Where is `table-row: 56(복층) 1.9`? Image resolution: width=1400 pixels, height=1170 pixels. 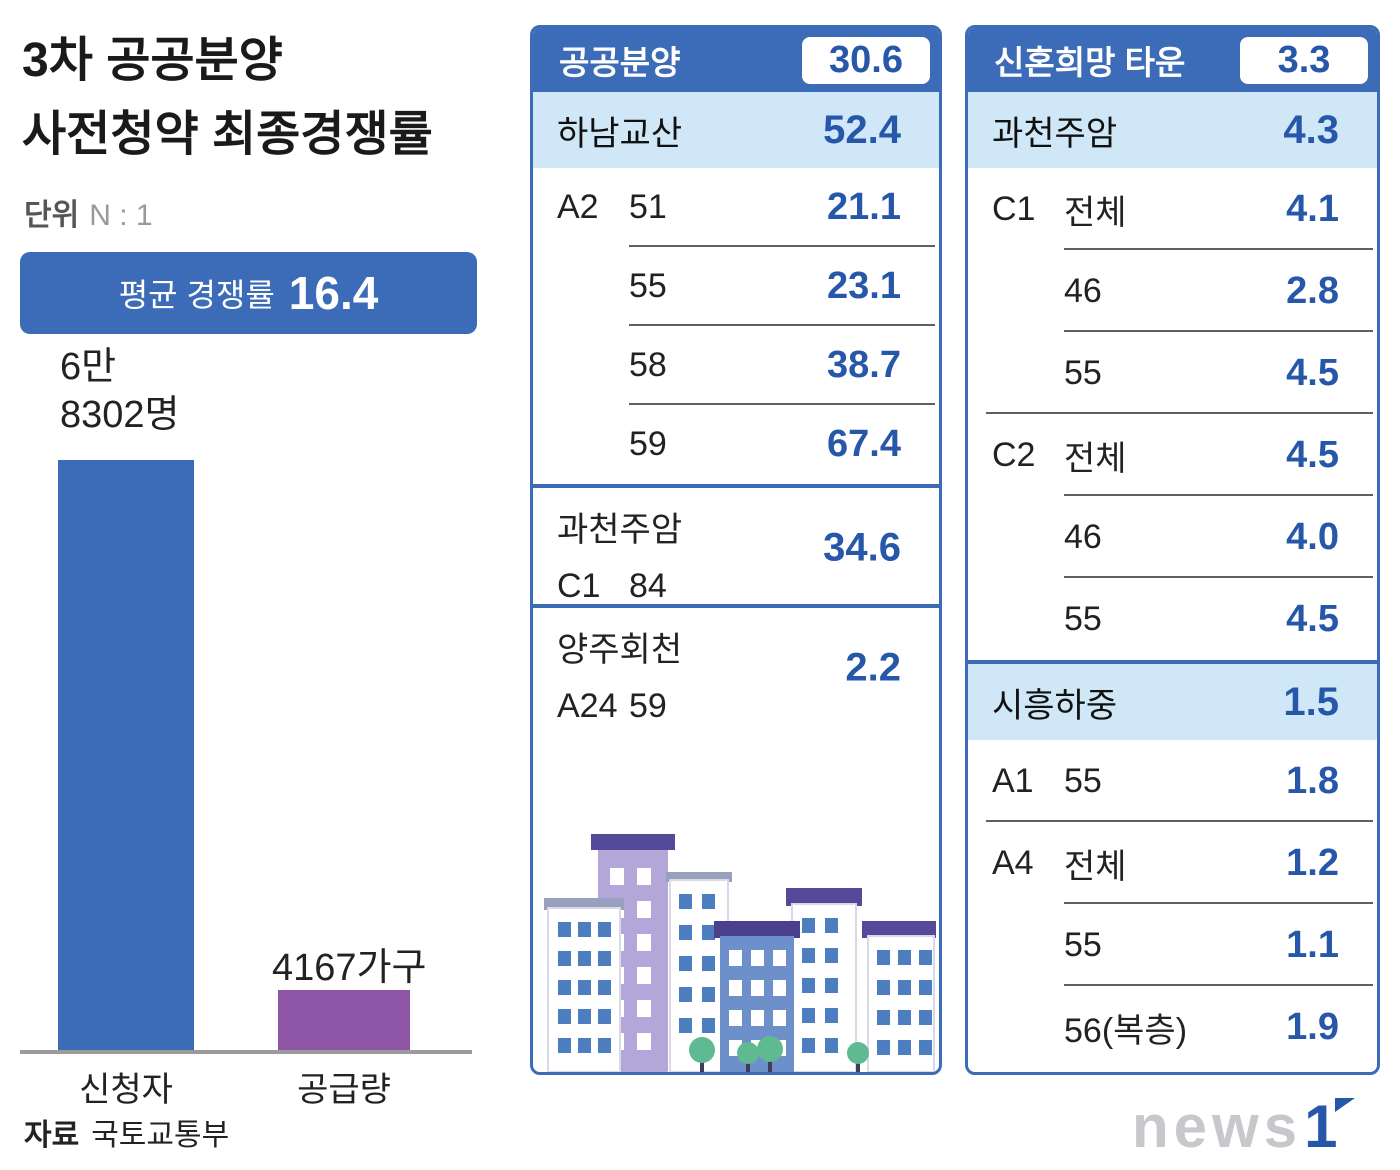
table-row: 56(복층) 1.9 is located at coordinates (1172, 1027).